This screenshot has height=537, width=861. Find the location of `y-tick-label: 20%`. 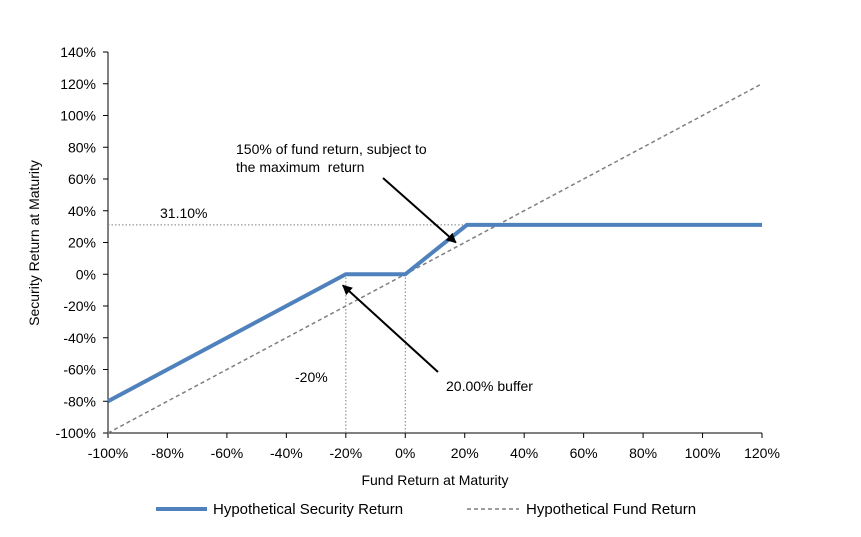

y-tick-label: 20% is located at coordinates (82, 243).